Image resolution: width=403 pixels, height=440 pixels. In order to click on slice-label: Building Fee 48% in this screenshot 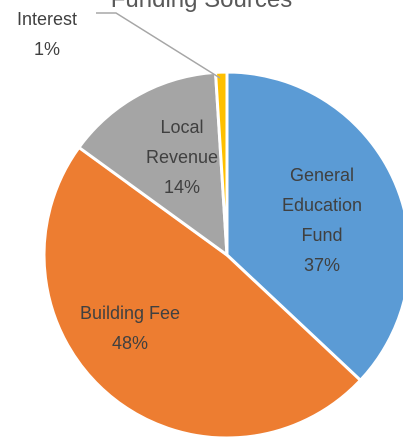, I will do `click(130, 328)`.